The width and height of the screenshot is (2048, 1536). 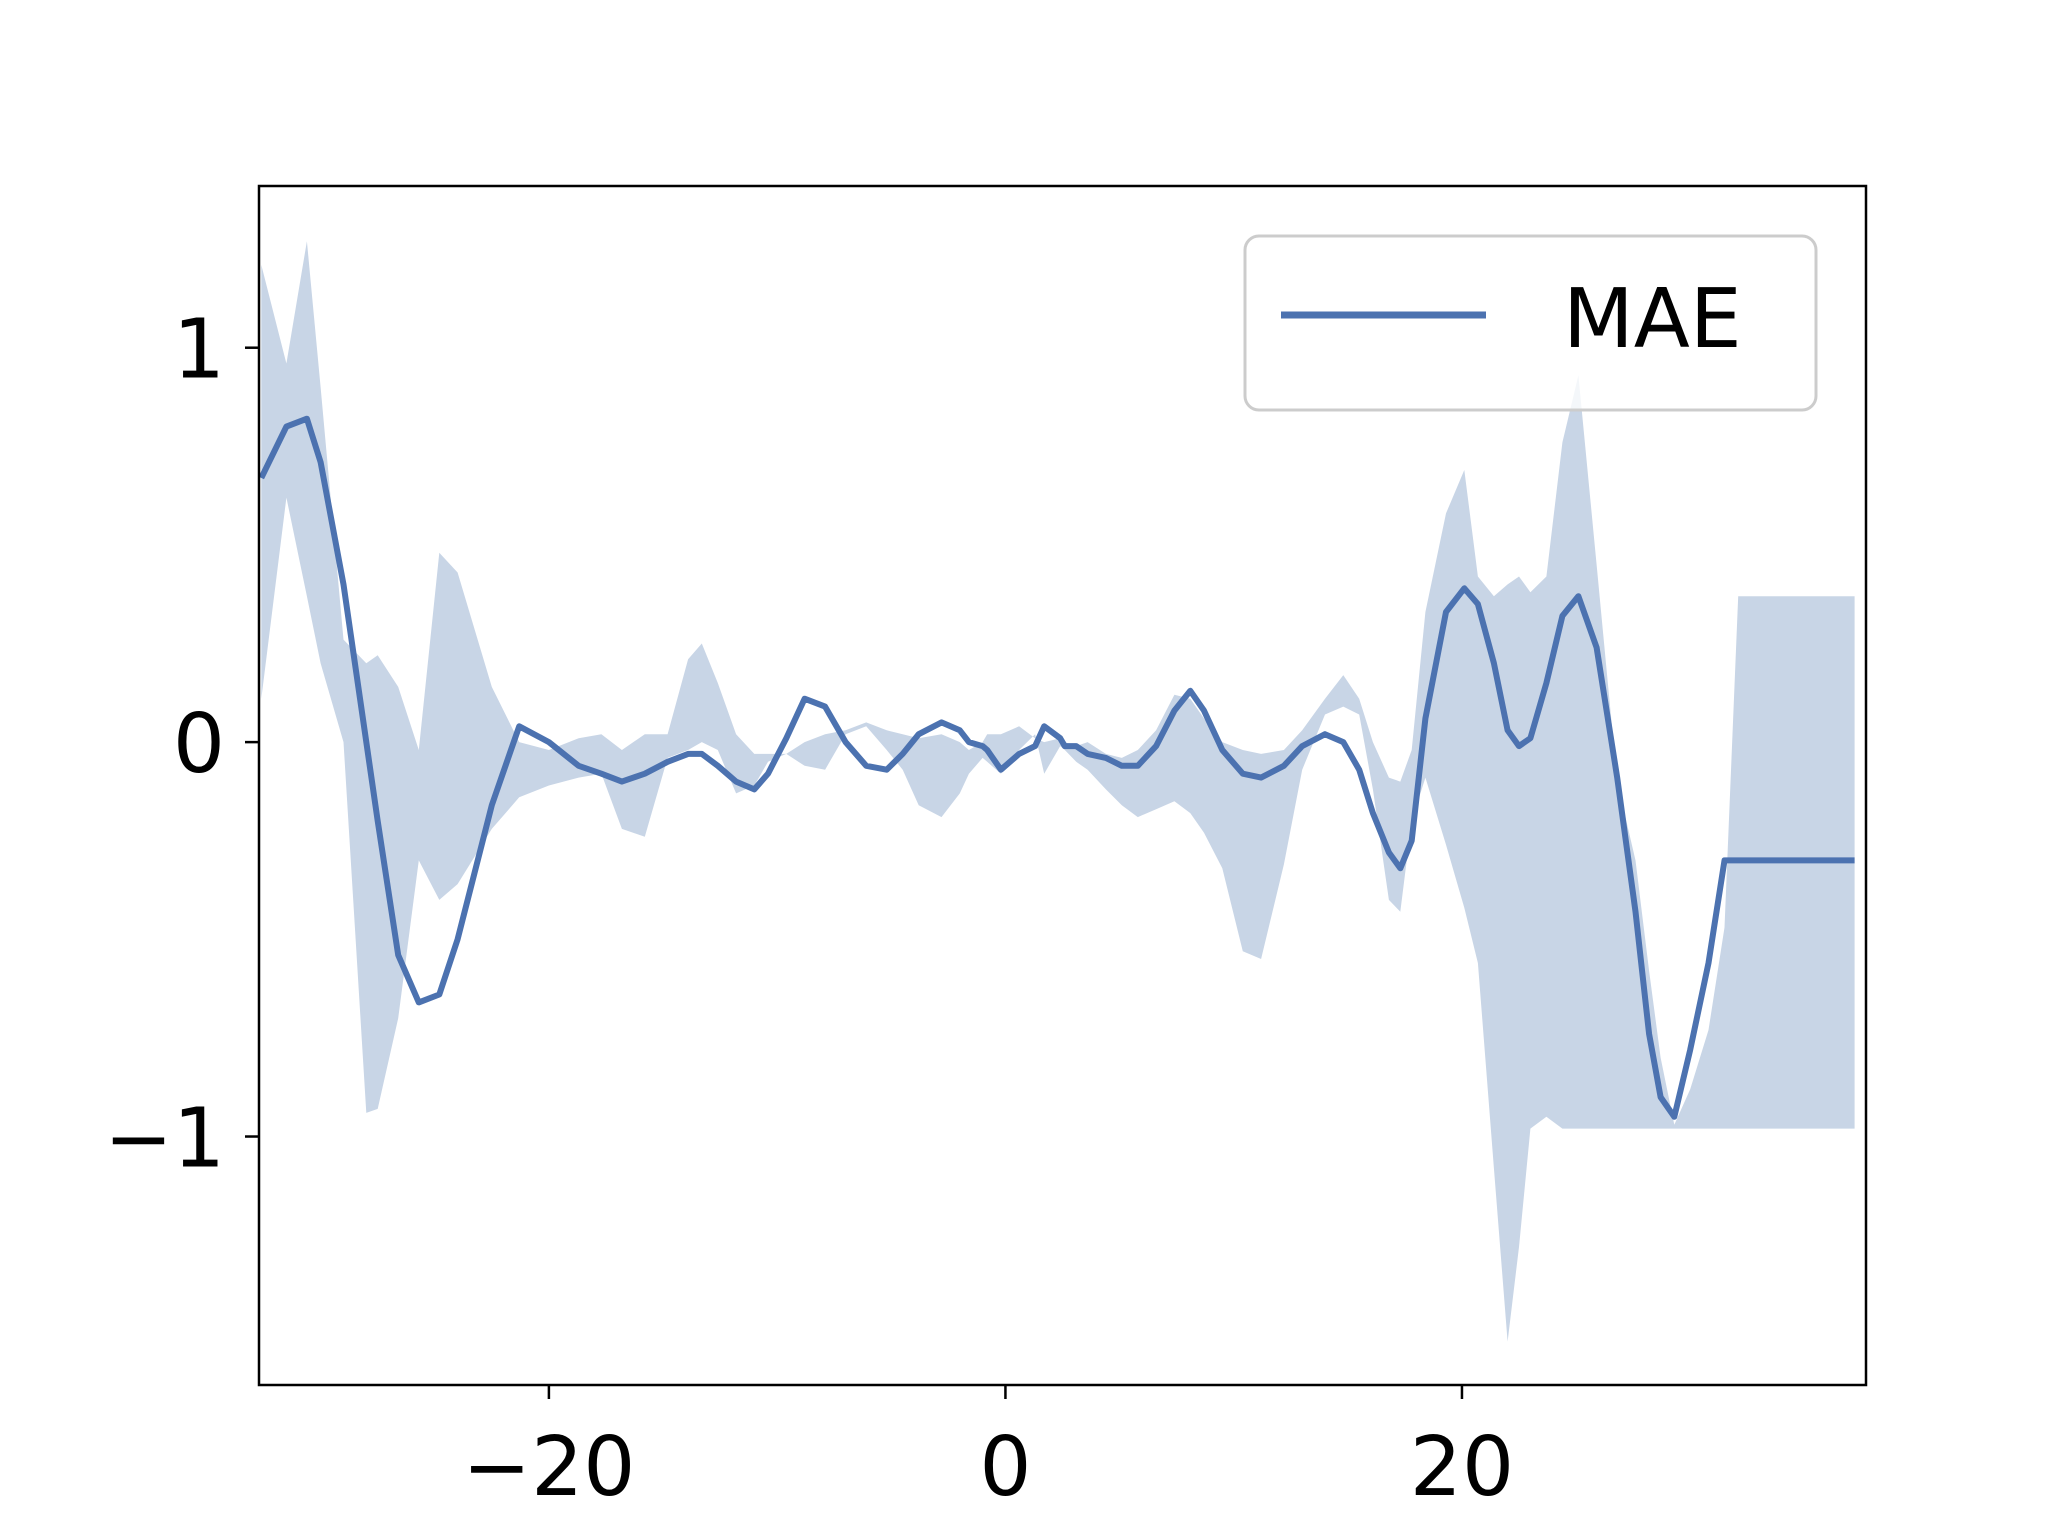 I want to click on legend-box, so click(x=1530, y=323).